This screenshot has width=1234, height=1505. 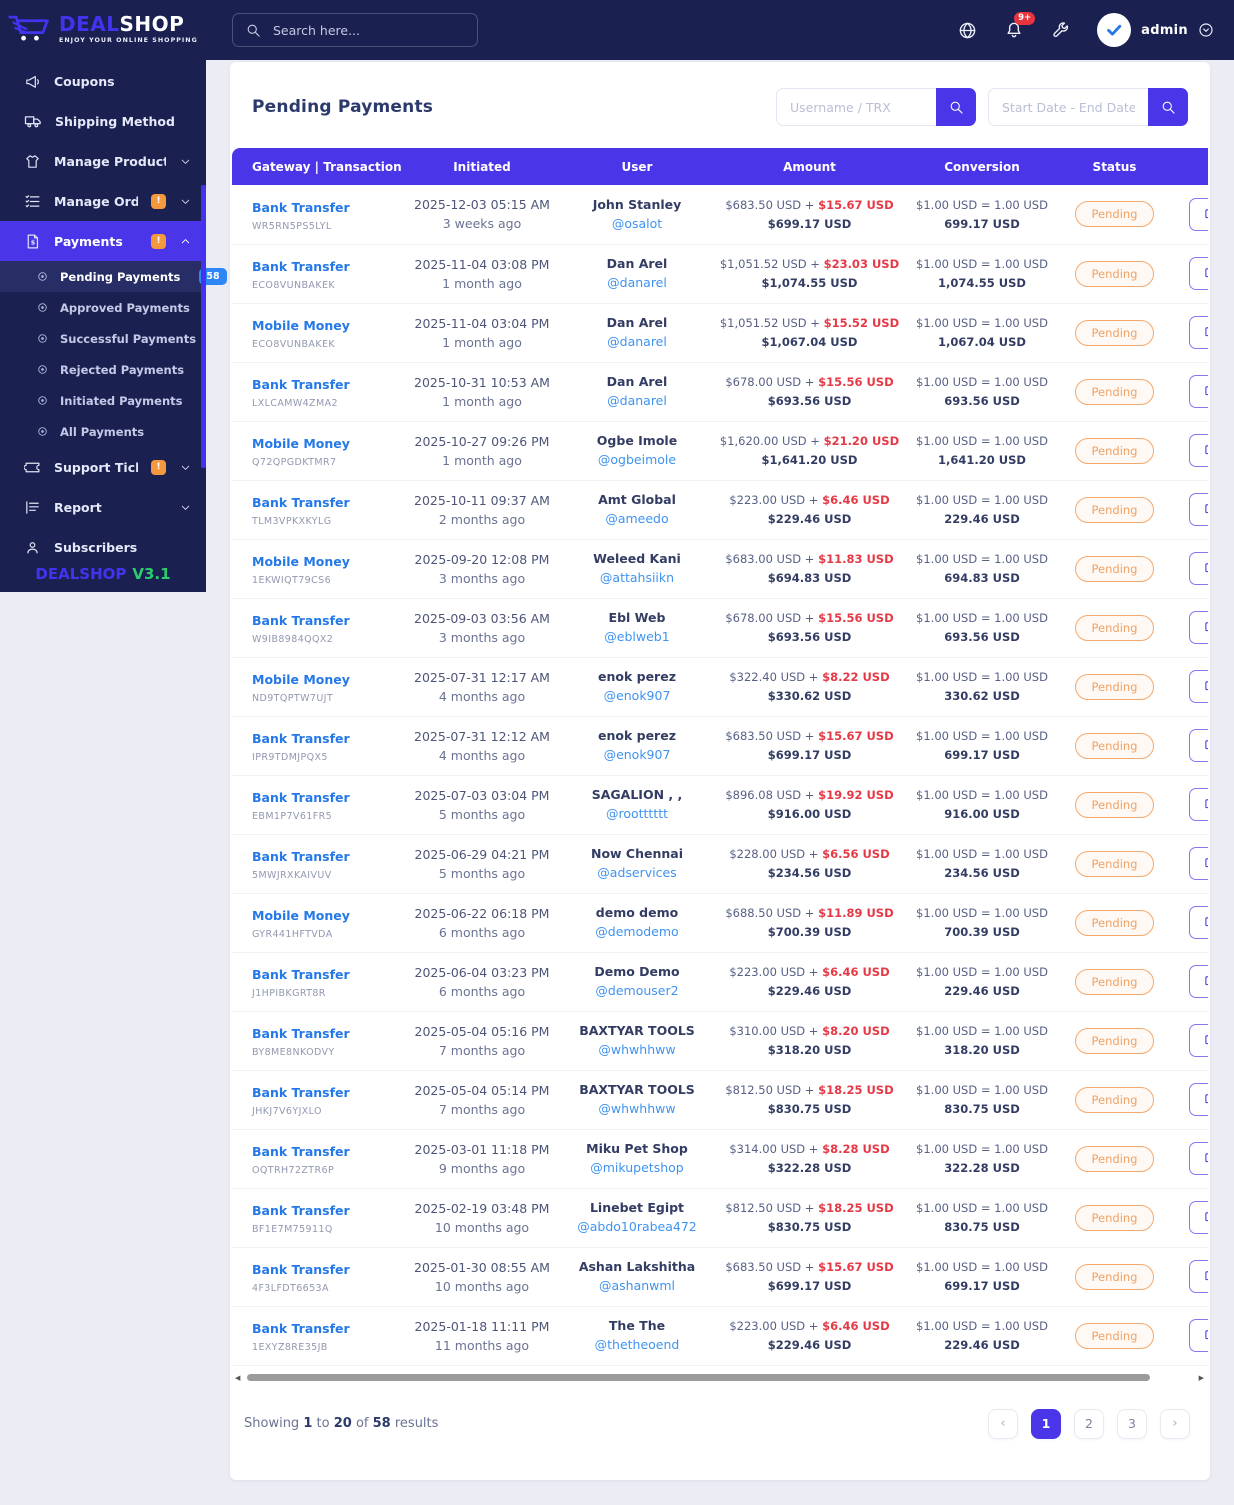 What do you see at coordinates (367, 30) in the screenshot?
I see `global-search-input` at bounding box center [367, 30].